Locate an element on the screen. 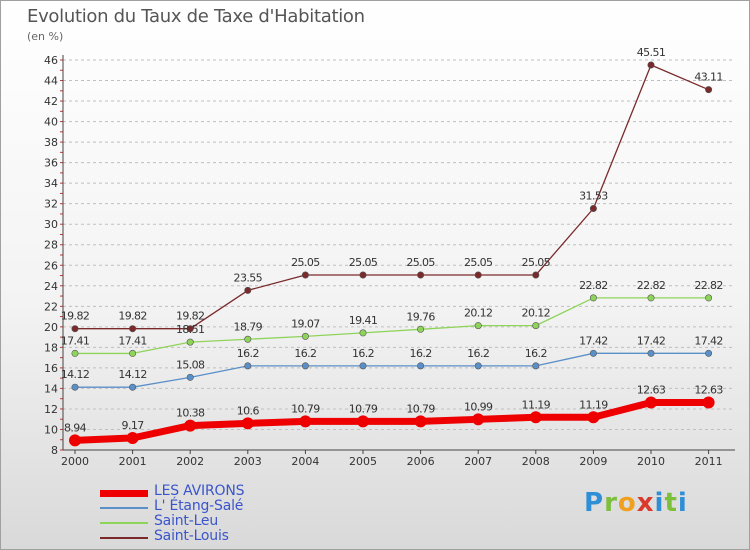 This screenshot has height=550, width=750. y-tick-label: 24 is located at coordinates (51, 286).